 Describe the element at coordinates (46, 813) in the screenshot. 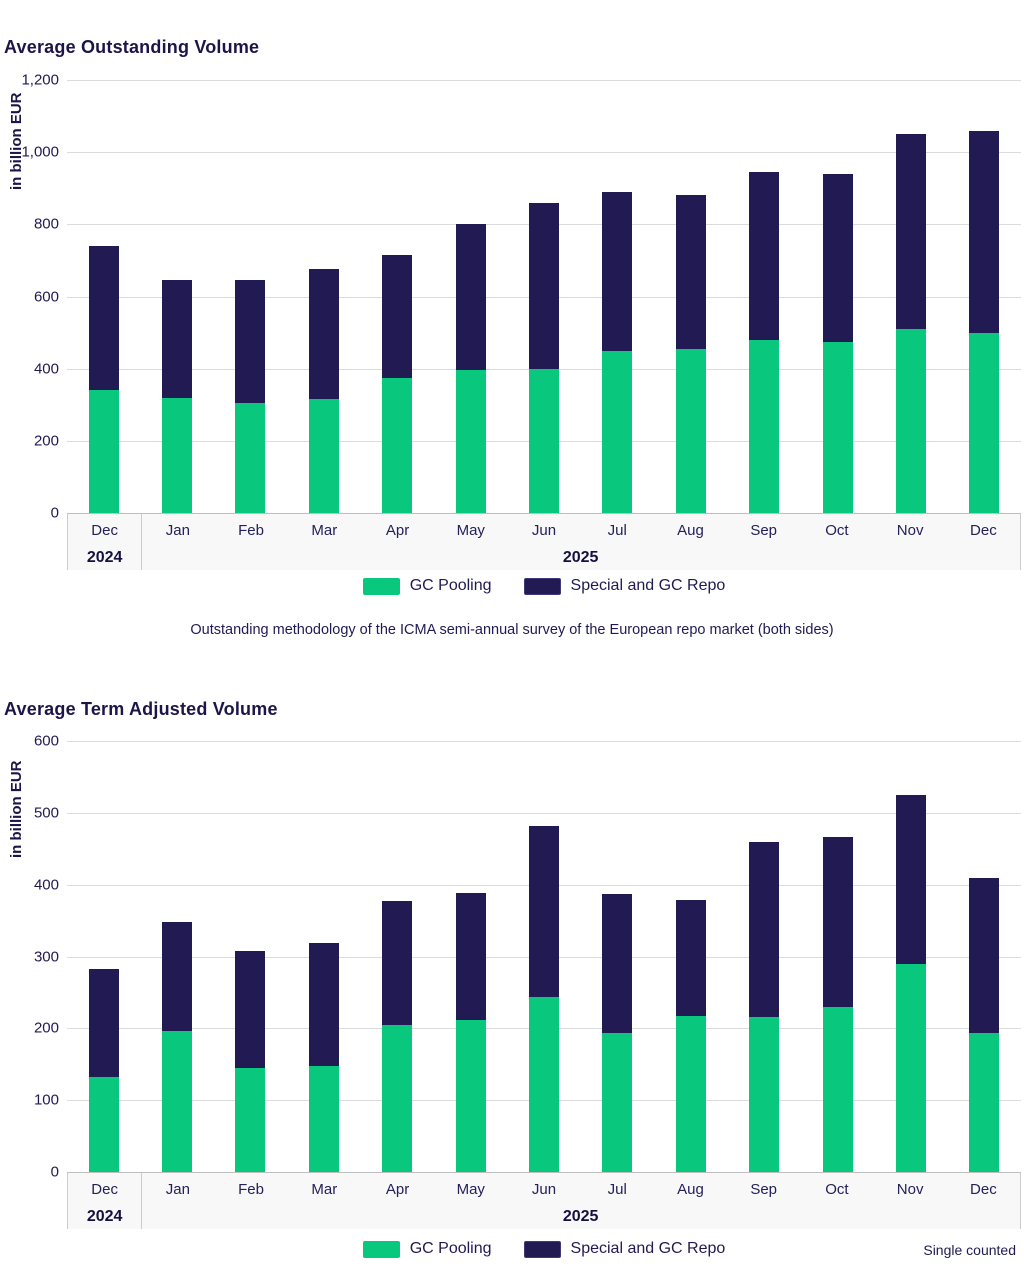

I see `y-tick-label: 500` at that location.